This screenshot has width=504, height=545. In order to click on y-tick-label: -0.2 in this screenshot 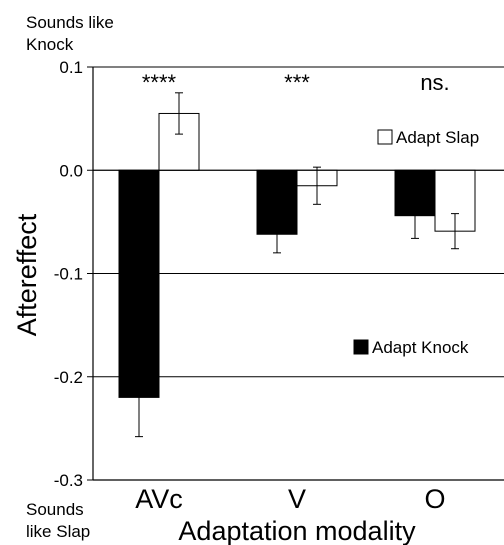, I will do `click(68, 377)`.